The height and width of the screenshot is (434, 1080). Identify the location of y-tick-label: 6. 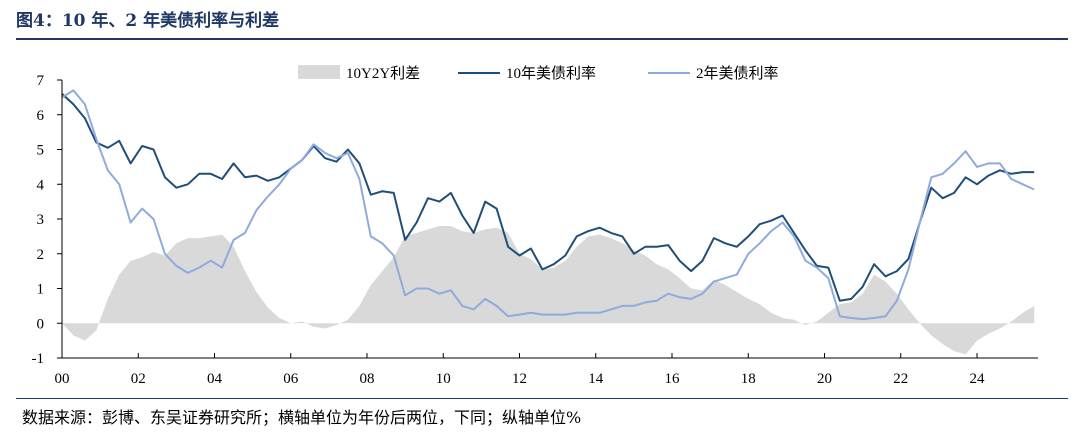
(41, 116).